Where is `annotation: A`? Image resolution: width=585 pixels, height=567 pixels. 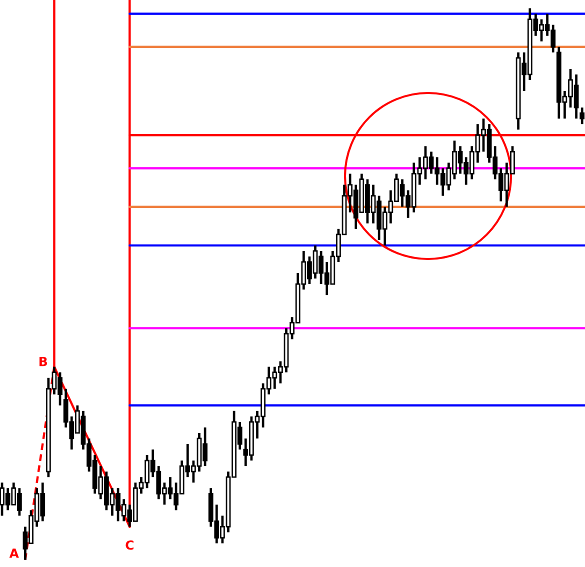
annotation: A is located at coordinates (14, 553).